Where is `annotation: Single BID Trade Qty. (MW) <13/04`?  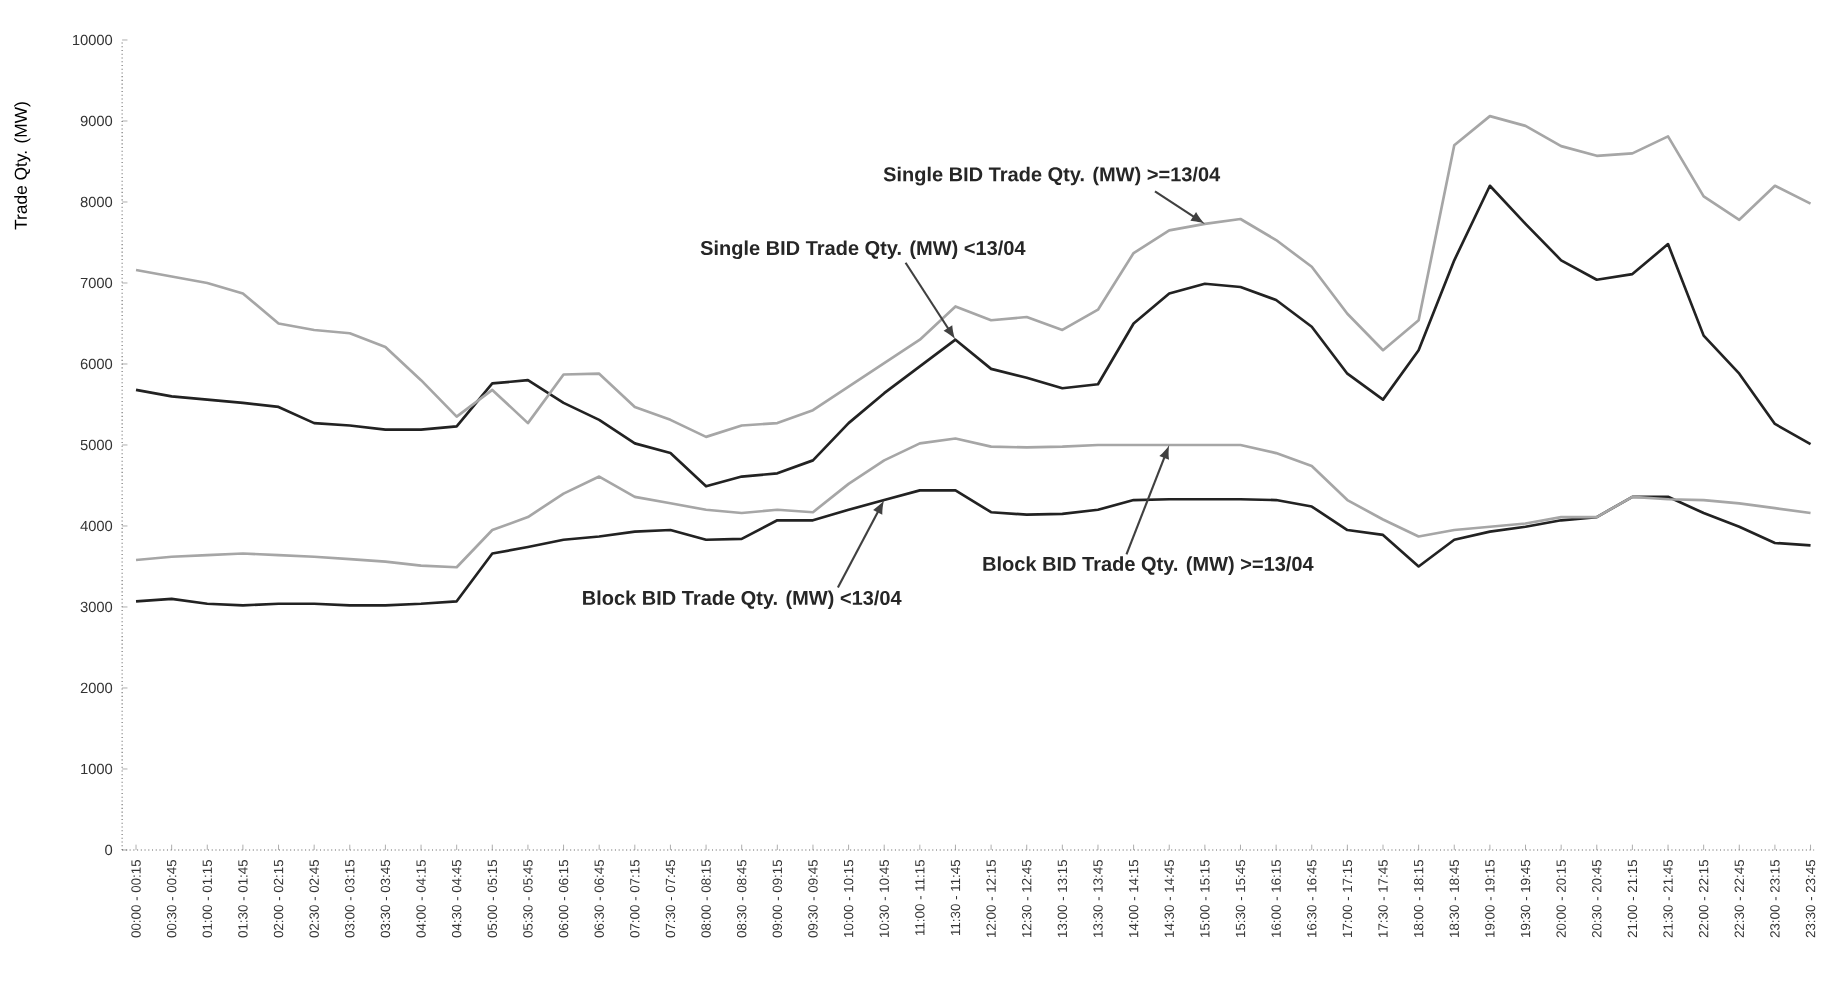 annotation: Single BID Trade Qty. (MW) <13/04 is located at coordinates (863, 250).